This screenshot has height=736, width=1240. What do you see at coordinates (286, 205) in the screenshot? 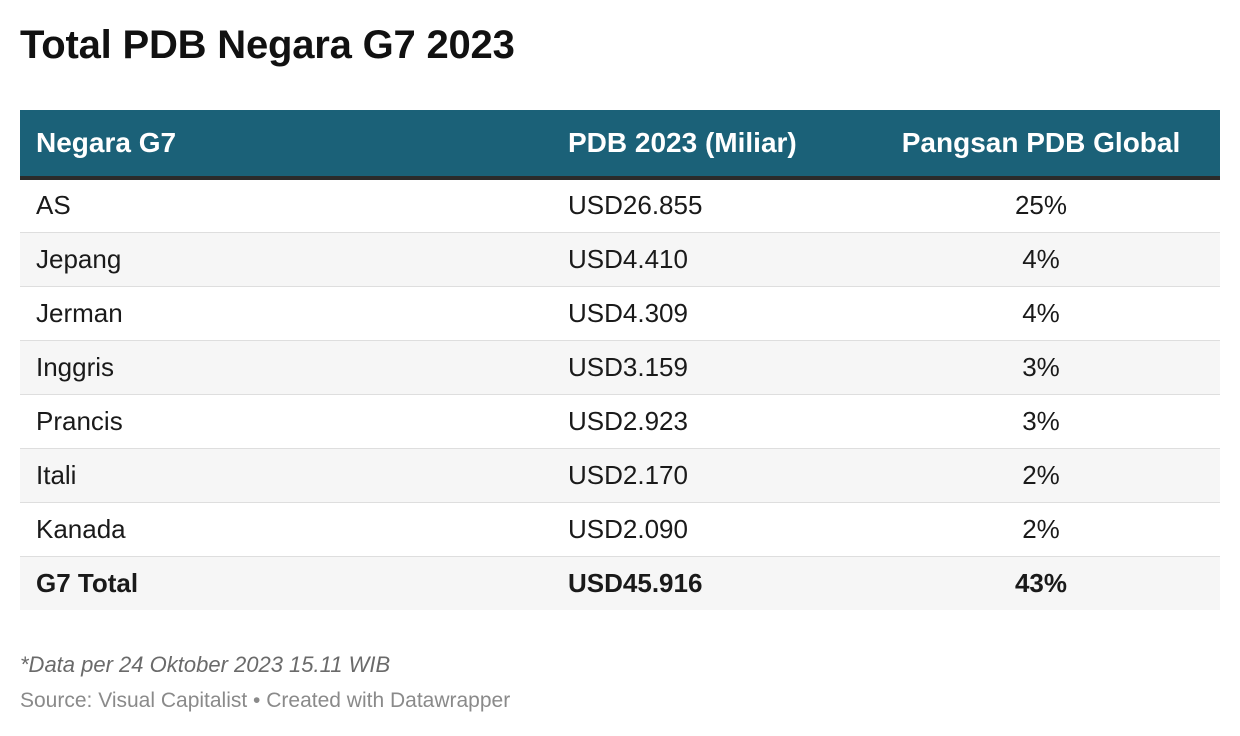
I see `cell-country: AS` at bounding box center [286, 205].